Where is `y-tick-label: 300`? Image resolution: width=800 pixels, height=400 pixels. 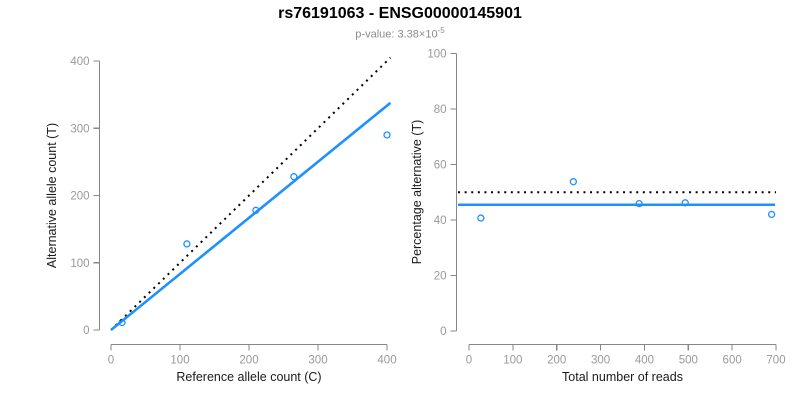
y-tick-label: 300 is located at coordinates (79, 129).